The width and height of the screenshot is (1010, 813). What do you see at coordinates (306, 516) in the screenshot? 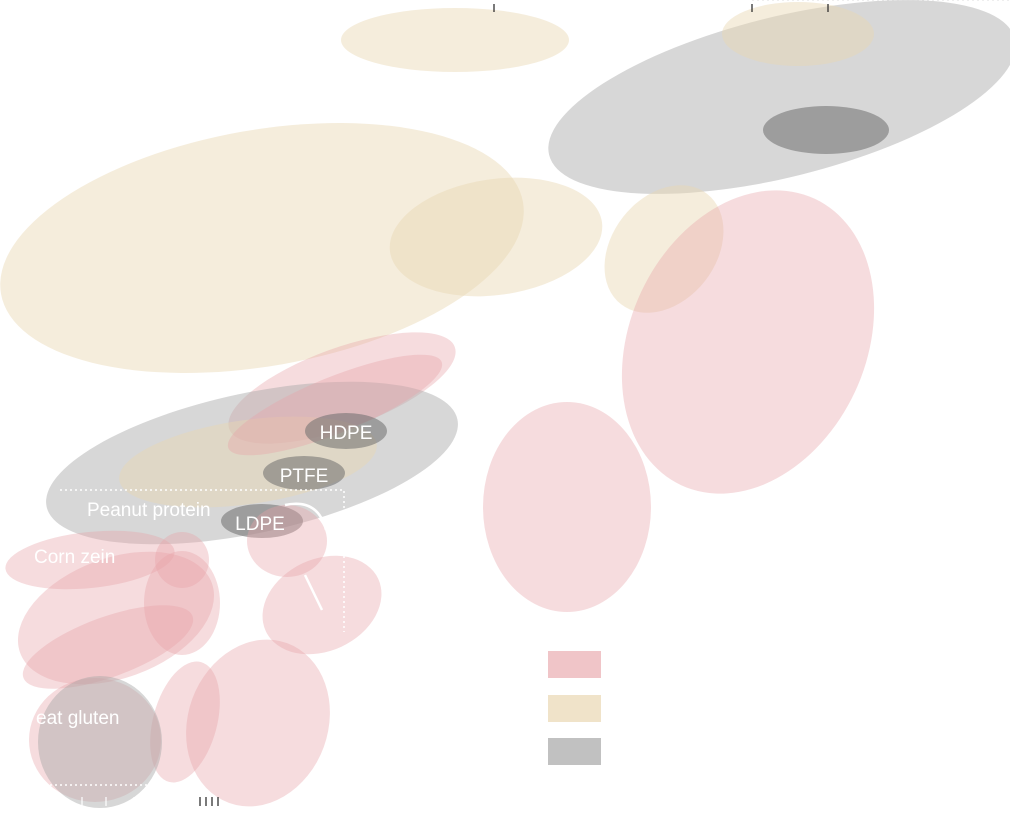
I see `white-arc-bracket` at bounding box center [306, 516].